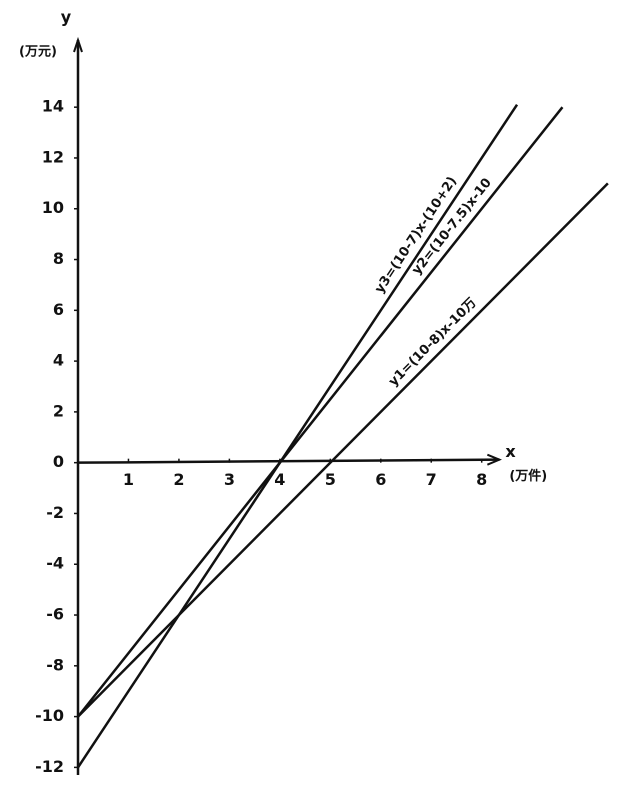 Image resolution: width=629 pixels, height=789 pixels. I want to click on x-tick-label: 5, so click(330, 479).